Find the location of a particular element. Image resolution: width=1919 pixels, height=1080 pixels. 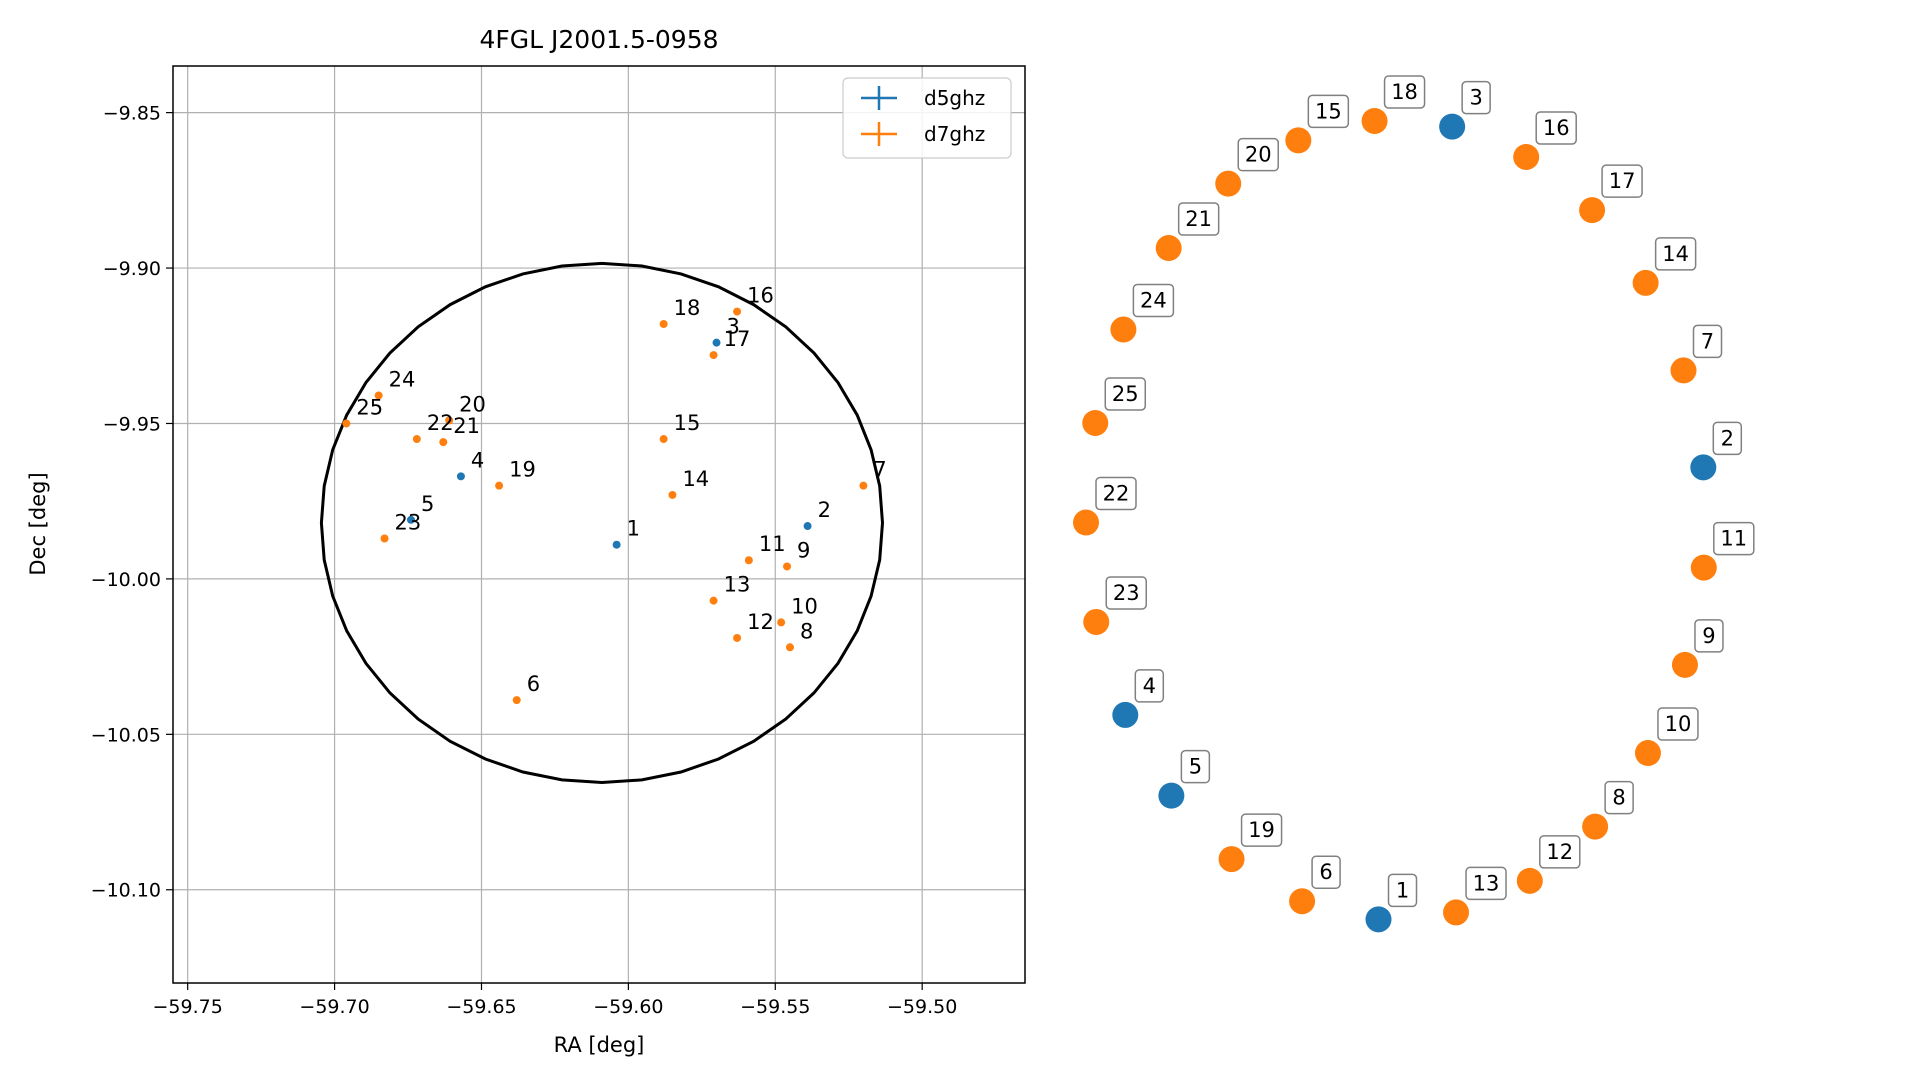

legend-entry-d7ghz: d7ghz is located at coordinates (923, 134).